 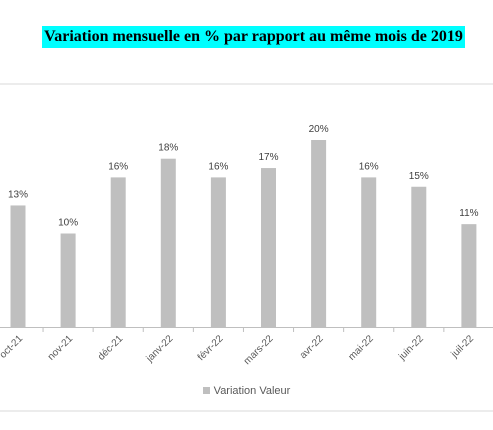 I want to click on x-tick-label-déc-21: déc-21, so click(x=111, y=348).